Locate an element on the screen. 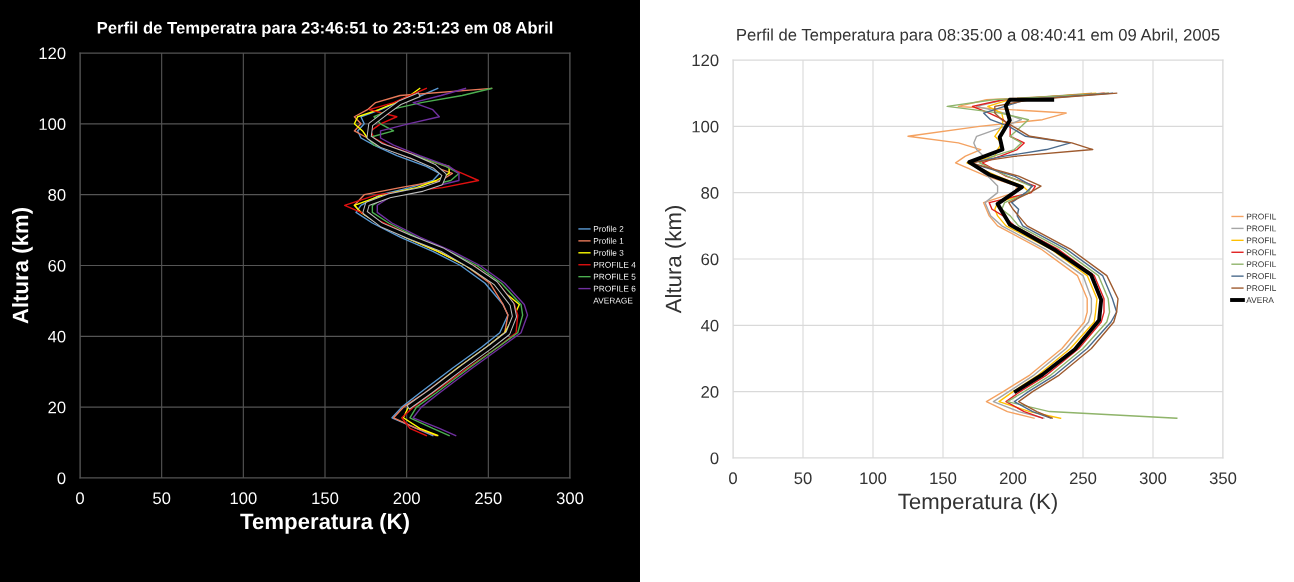  line-series is located at coordinates (1062, 255).